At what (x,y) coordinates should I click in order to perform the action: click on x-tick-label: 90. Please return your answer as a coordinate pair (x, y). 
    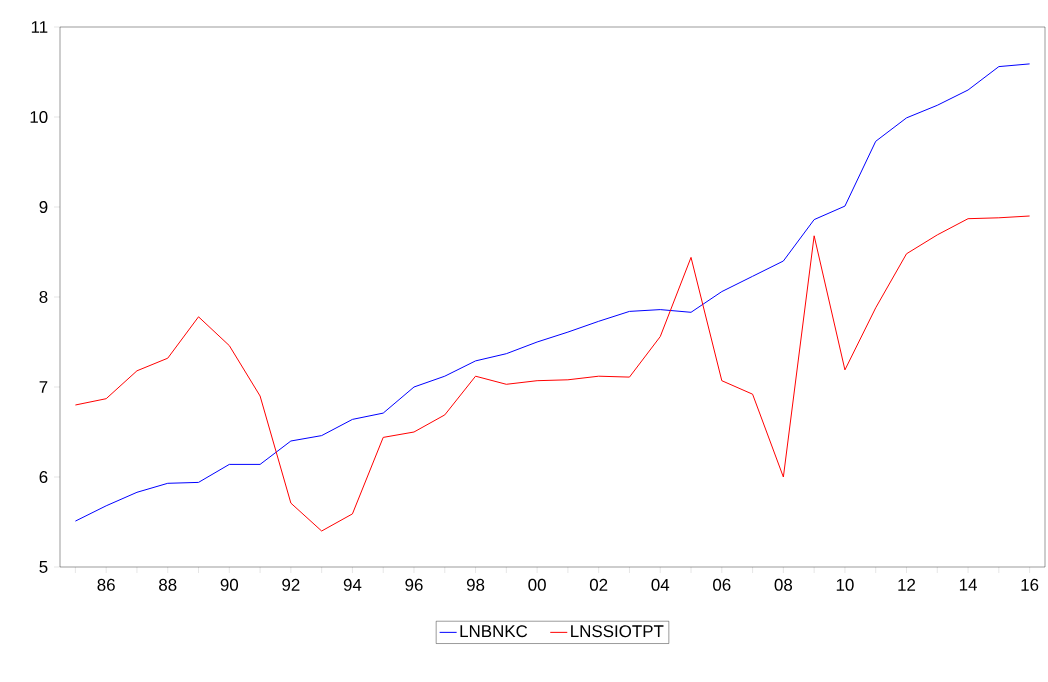
    Looking at the image, I should click on (229, 584).